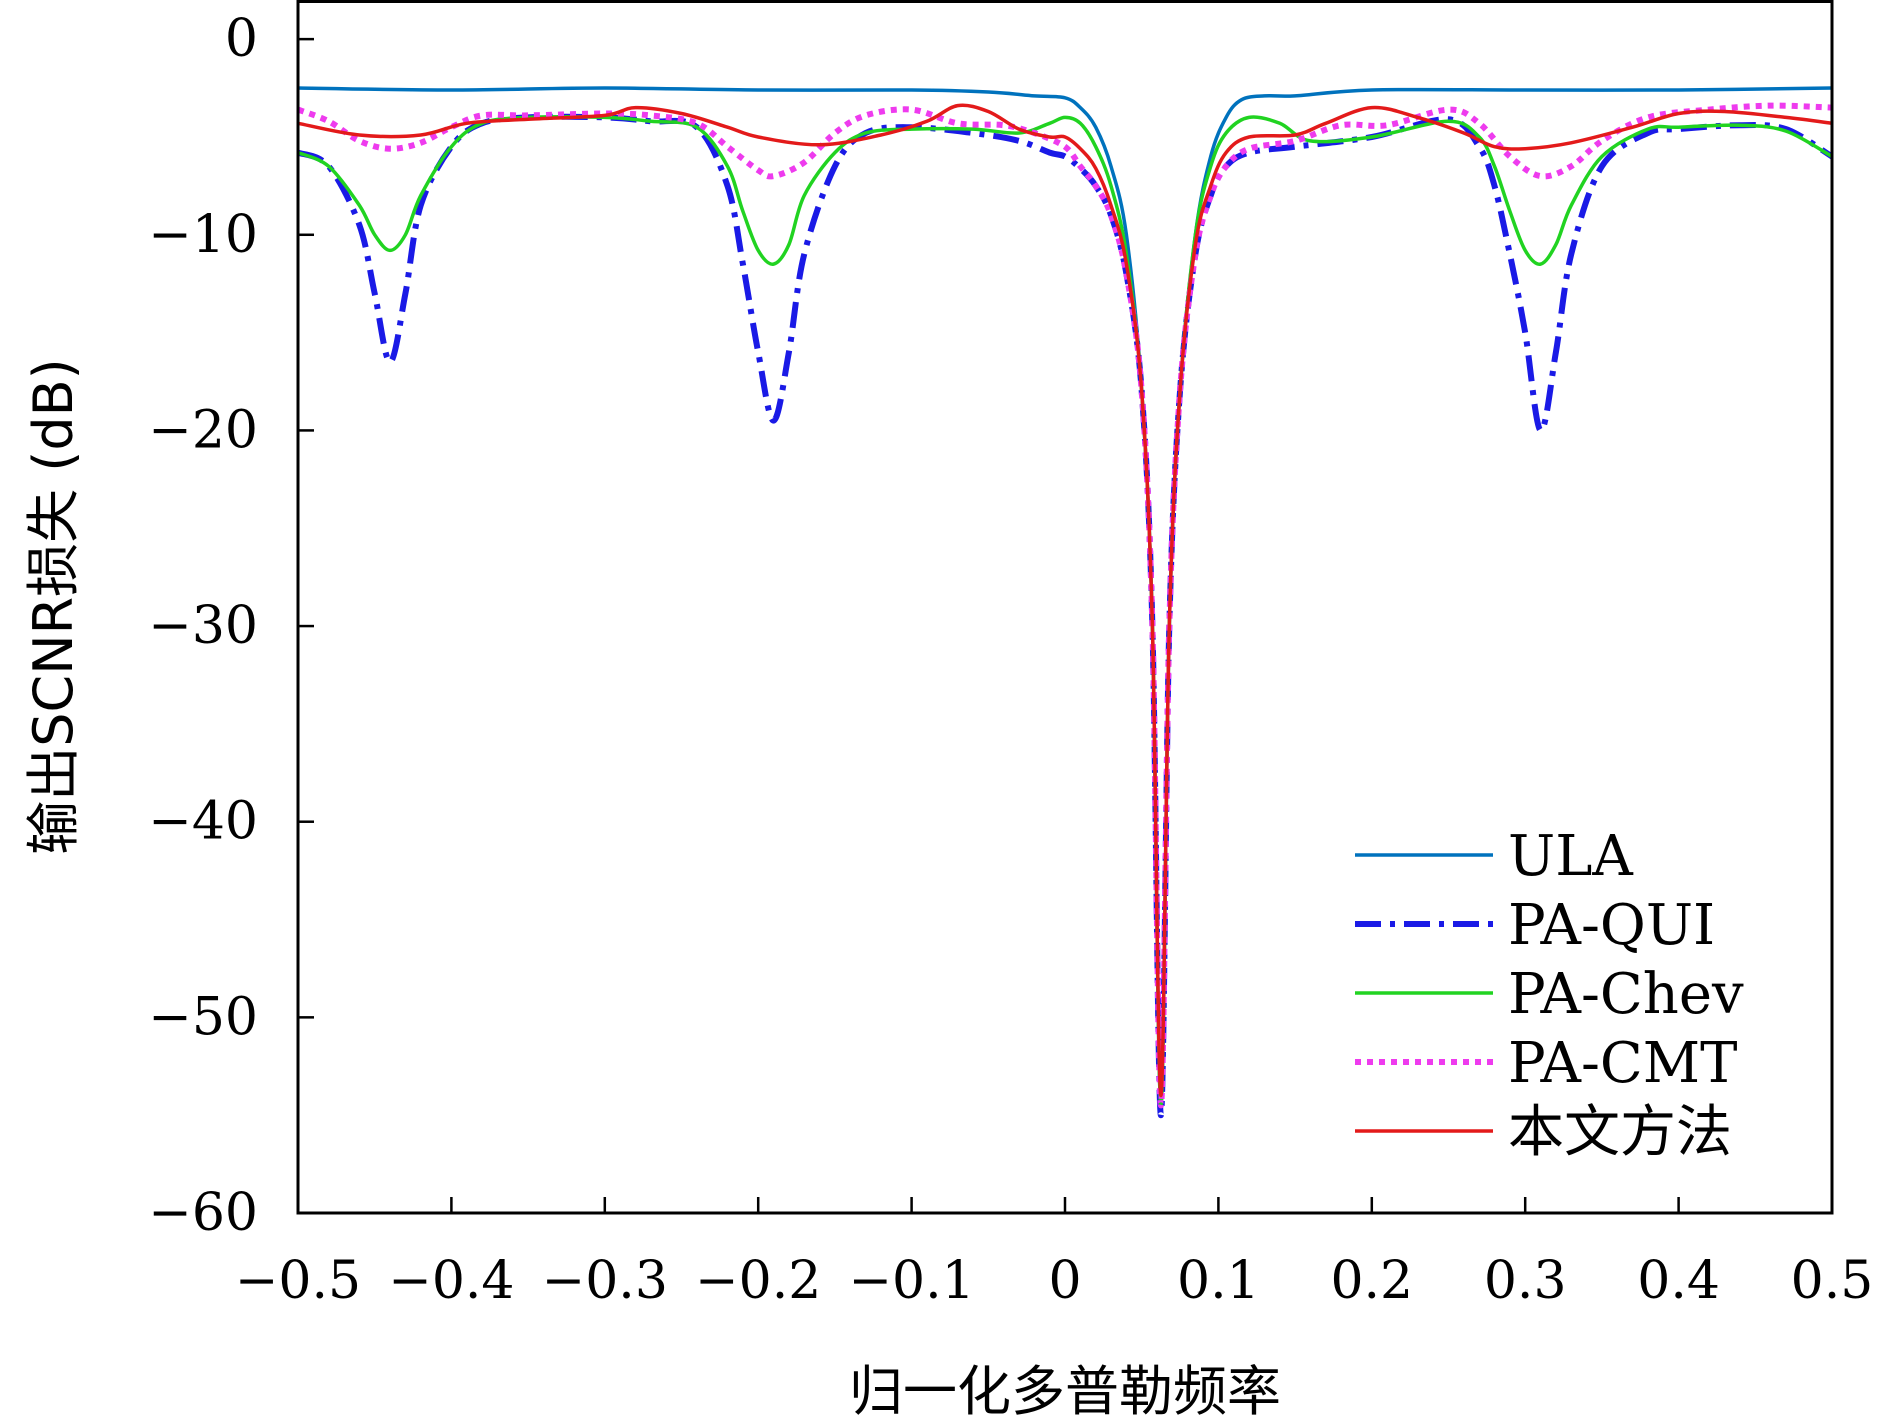  Describe the element at coordinates (1626, 994) in the screenshot. I see `legend-label-2: PA-Chev` at that location.